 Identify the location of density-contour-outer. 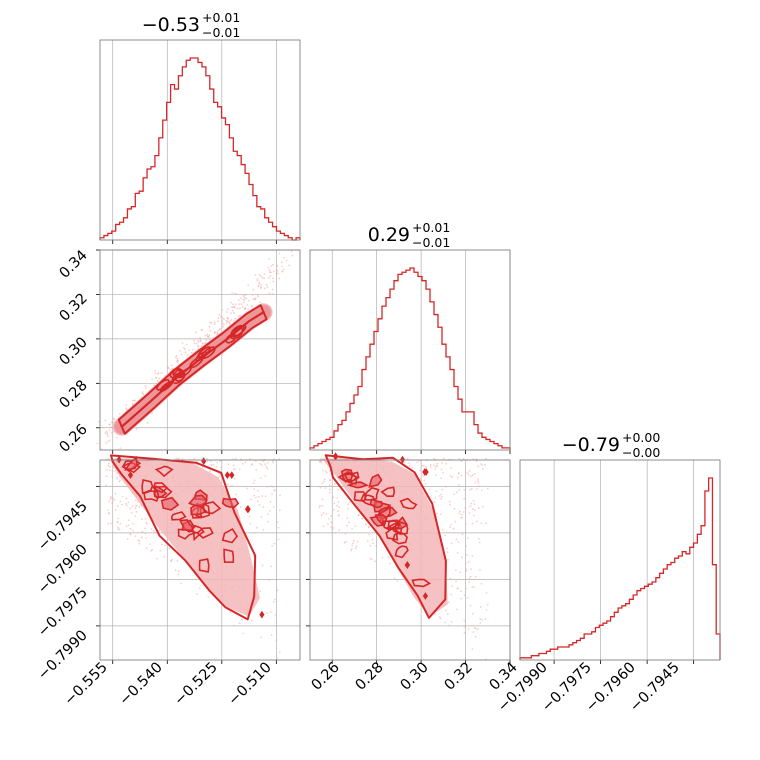
(192, 369).